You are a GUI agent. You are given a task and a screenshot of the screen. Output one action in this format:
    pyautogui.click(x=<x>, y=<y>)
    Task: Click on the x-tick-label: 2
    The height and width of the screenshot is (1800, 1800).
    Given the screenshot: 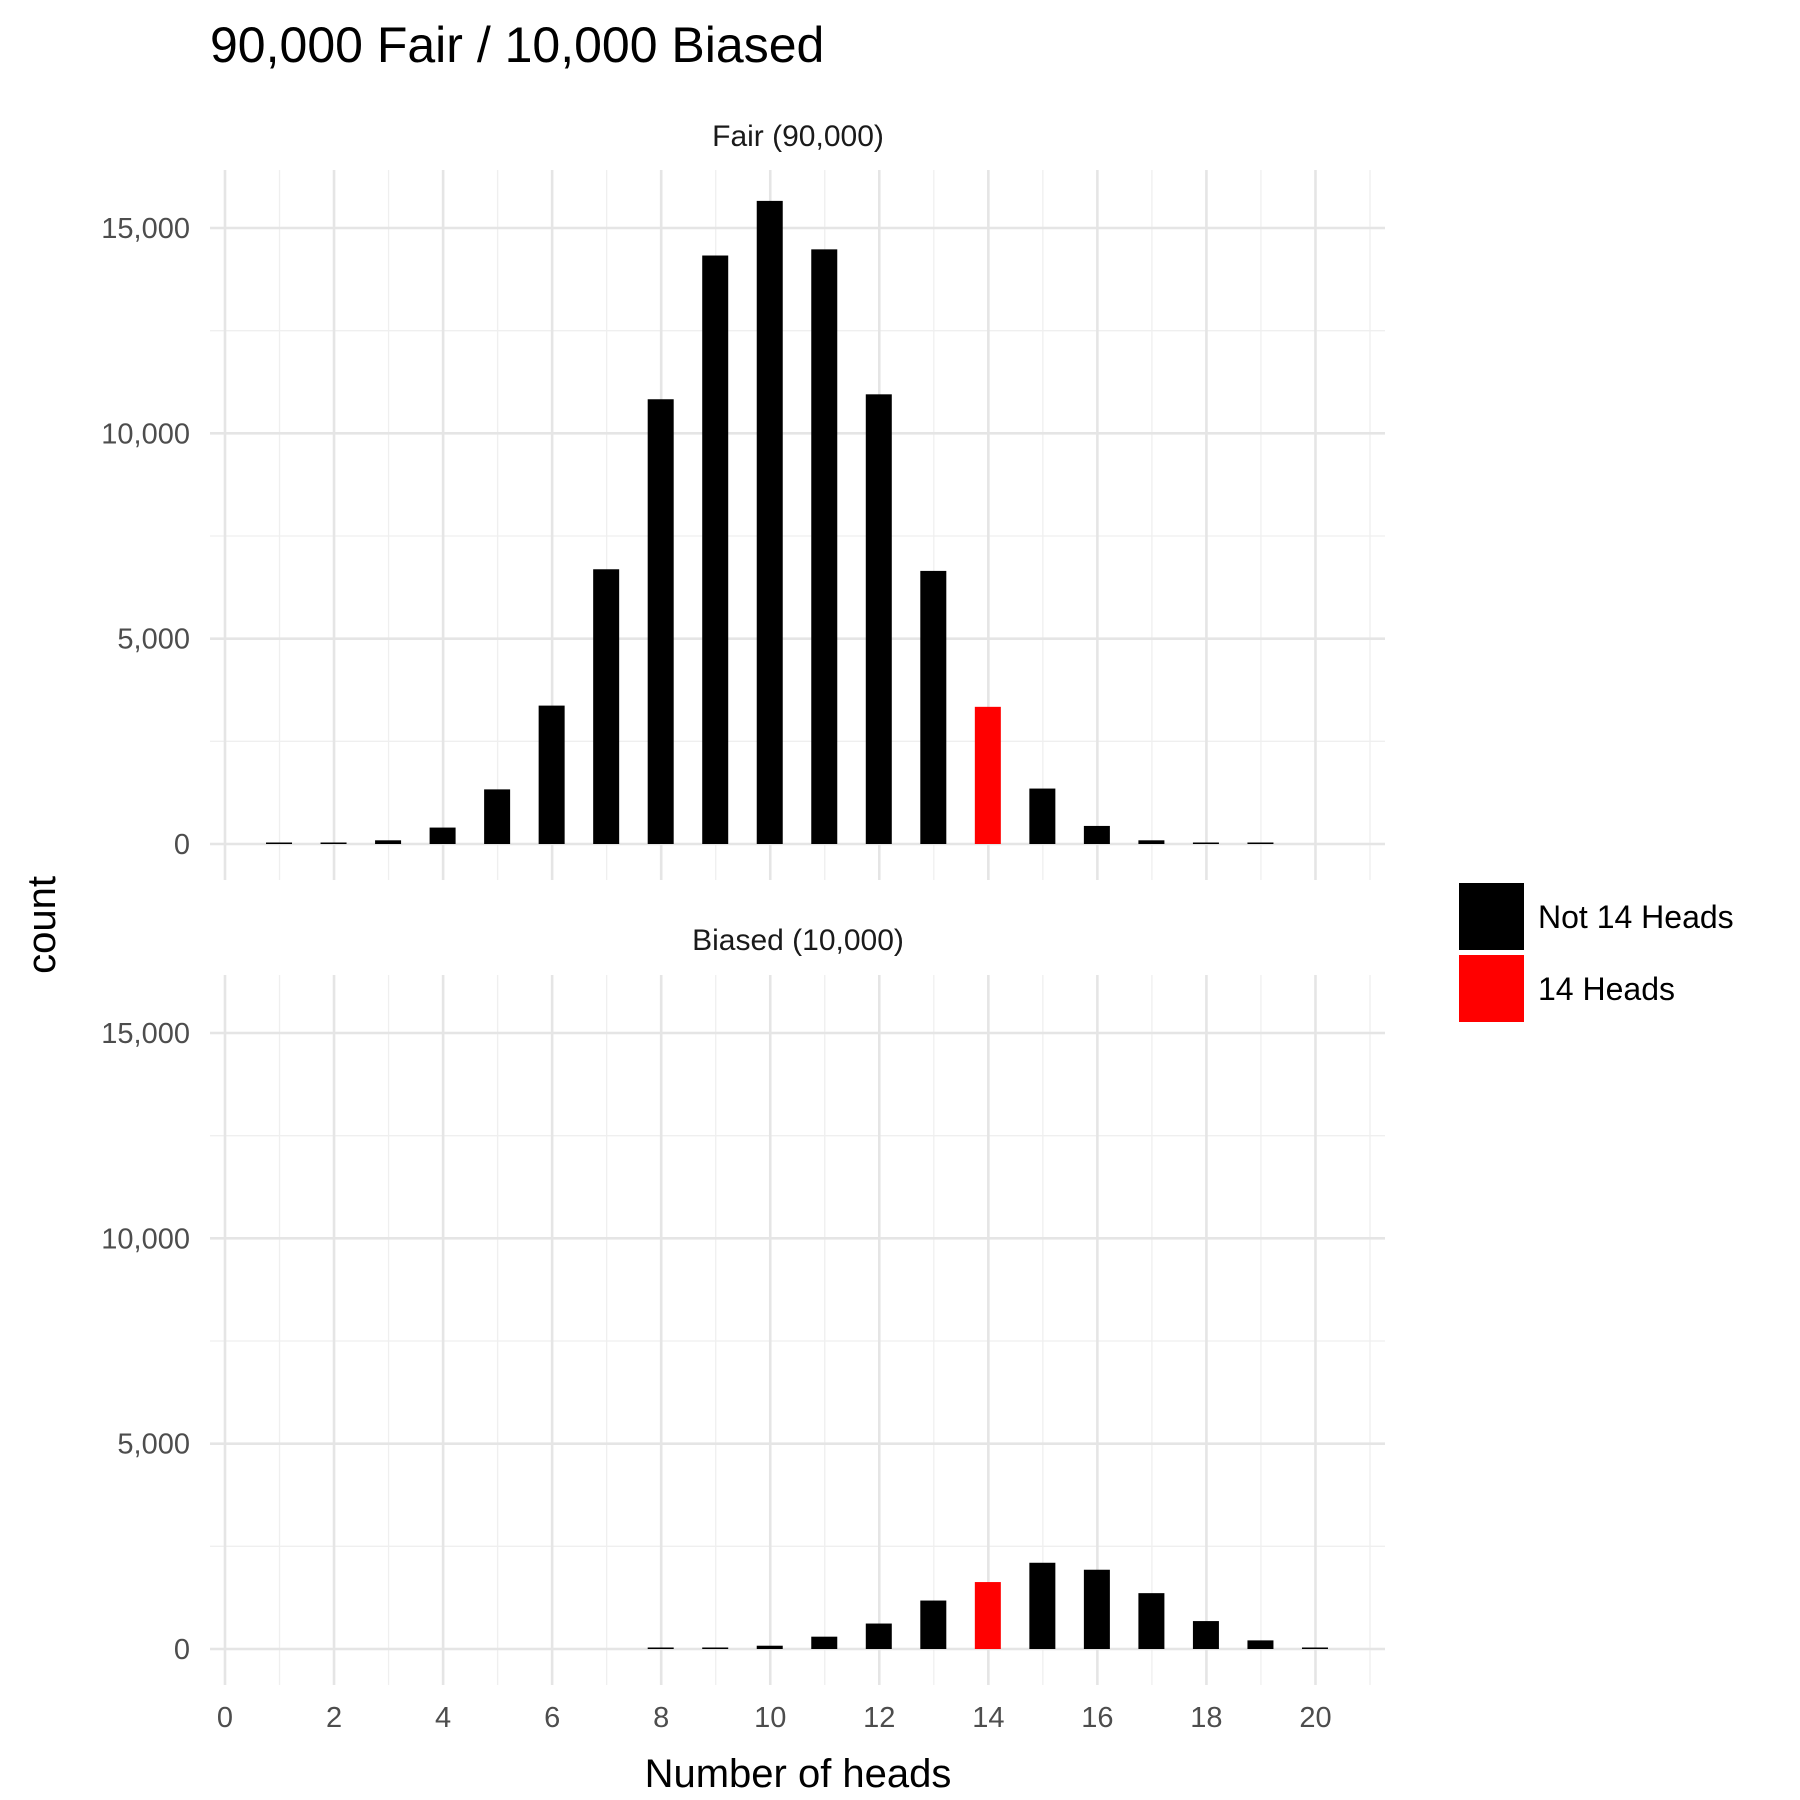 What is the action you would take?
    pyautogui.click(x=334, y=1718)
    